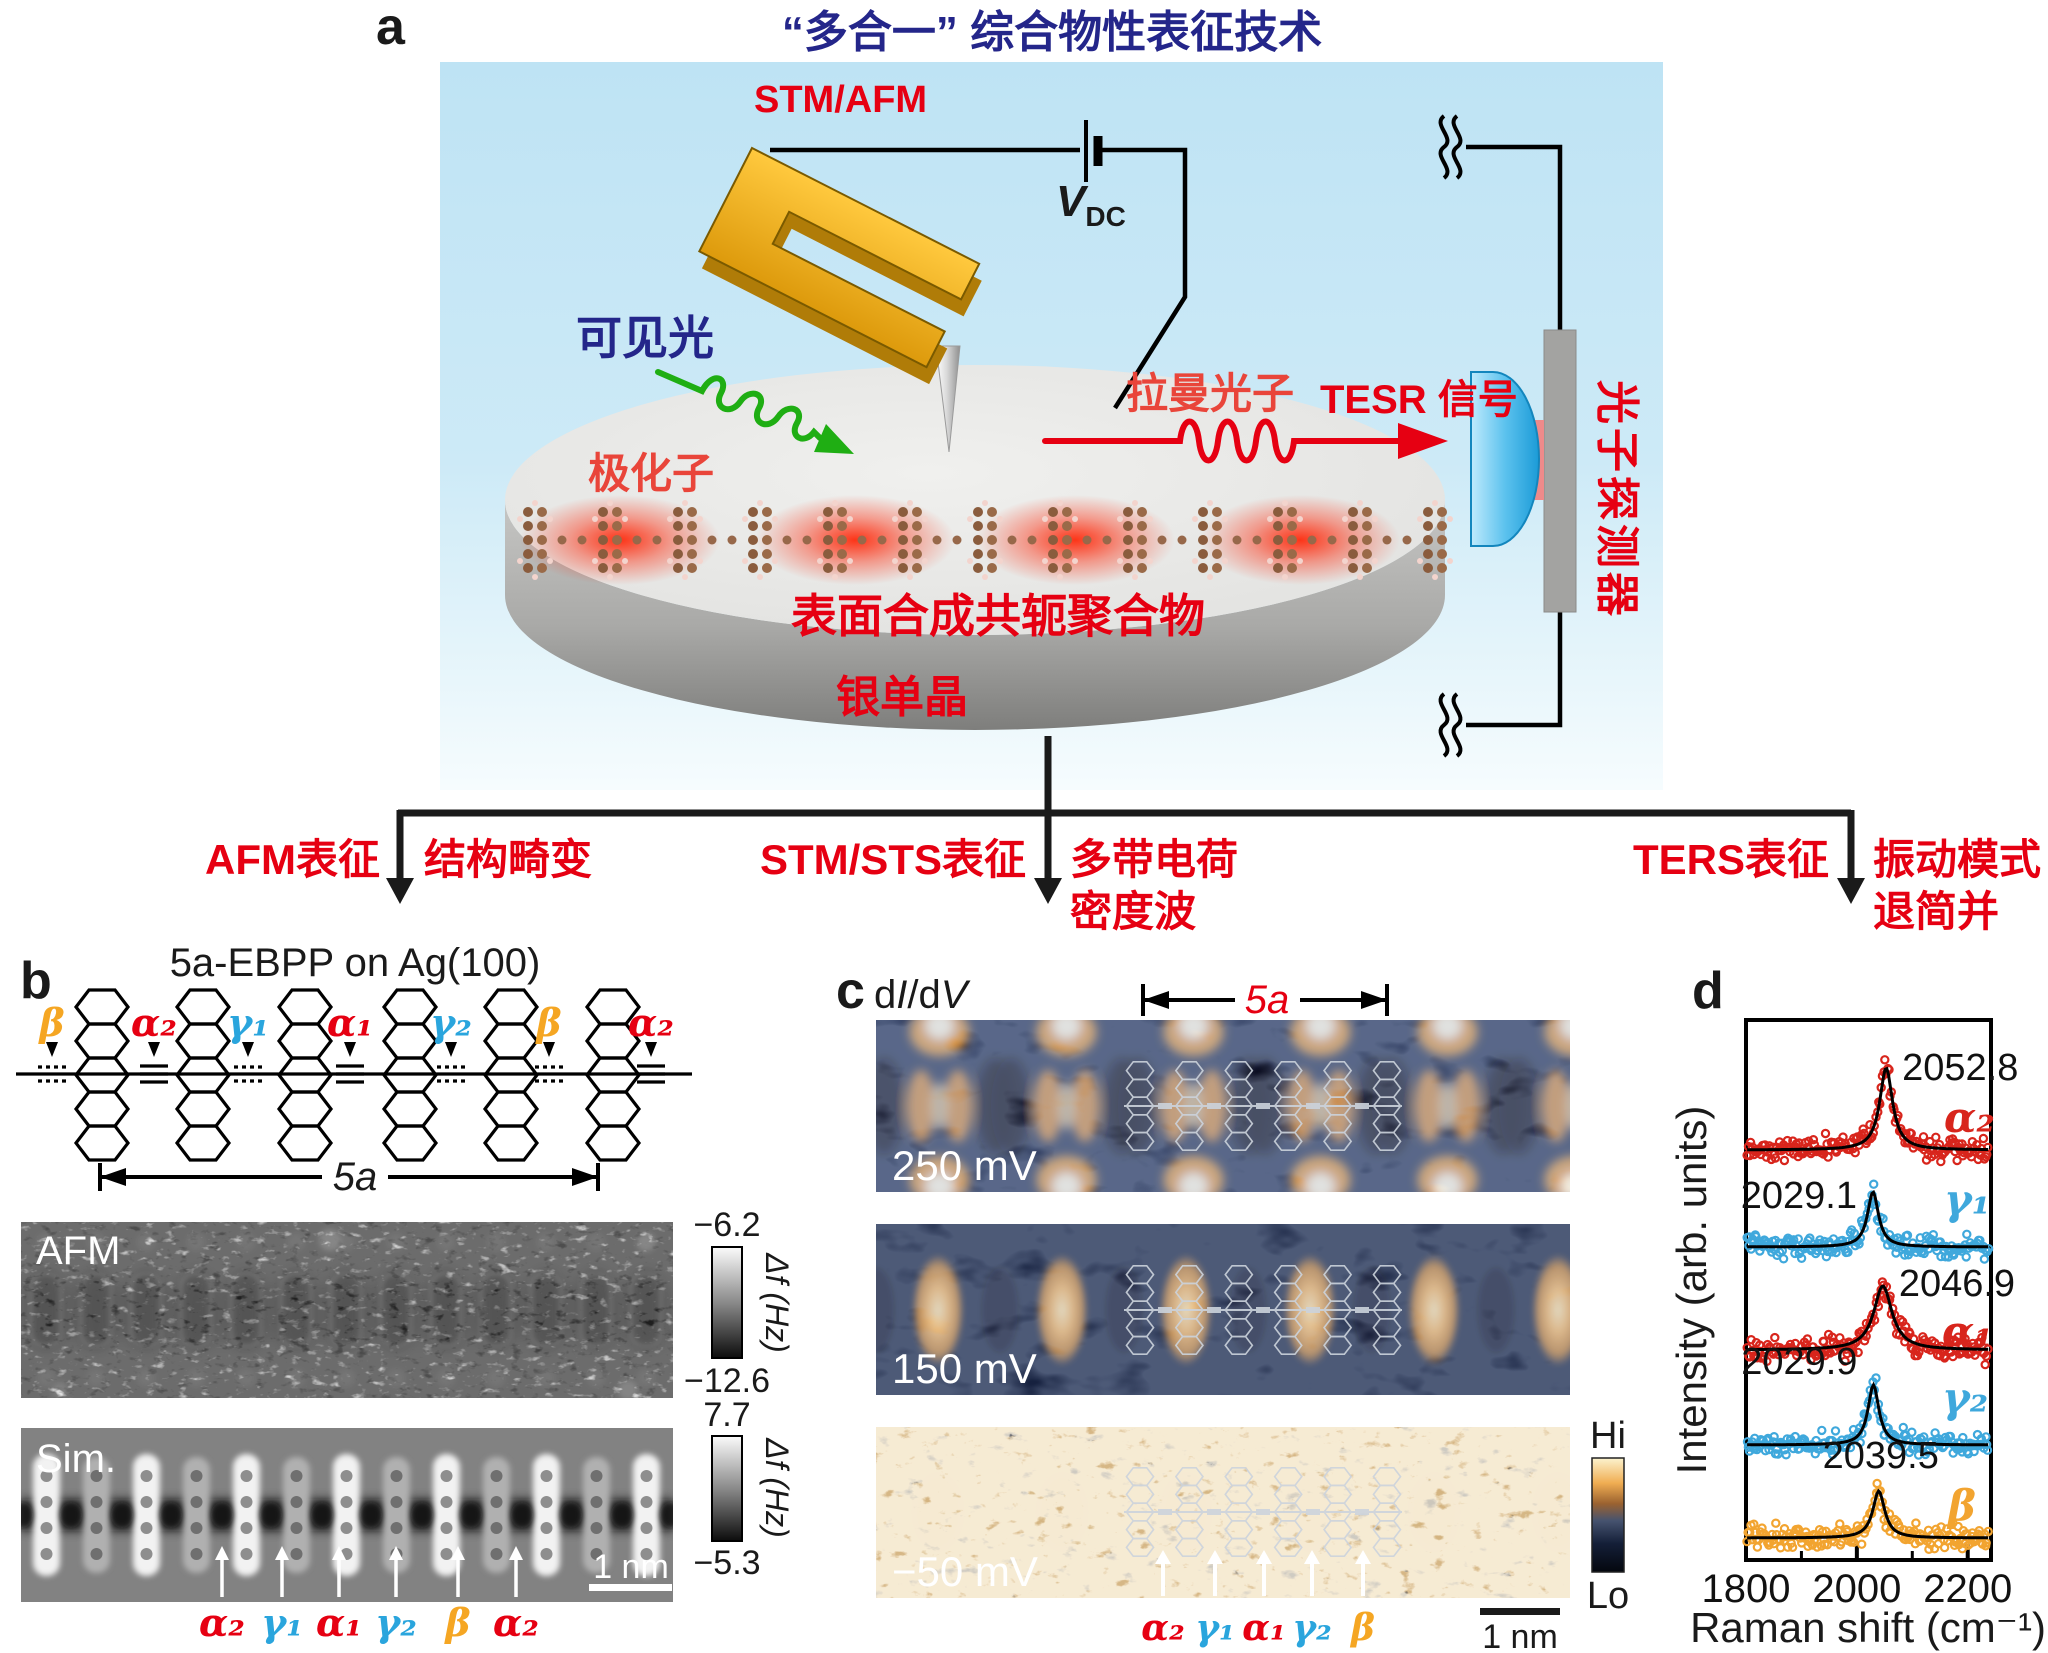  What do you see at coordinates (1957, 1284) in the screenshot?
I see `peak-value-label: 2046.9` at bounding box center [1957, 1284].